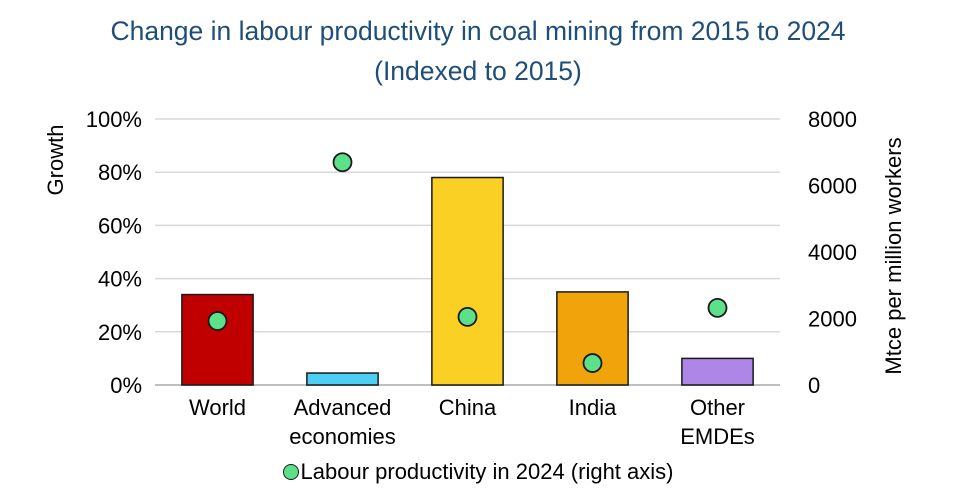  Describe the element at coordinates (343, 407) in the screenshot. I see `category-label: Advanced` at that location.